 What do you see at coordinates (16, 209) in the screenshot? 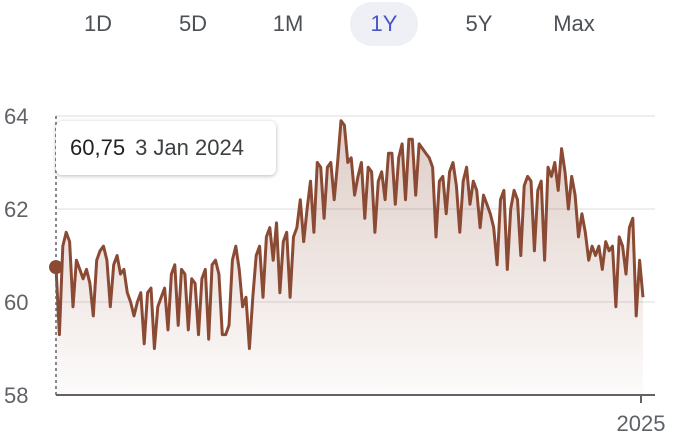
I see `y-tick-label: 62` at bounding box center [16, 209].